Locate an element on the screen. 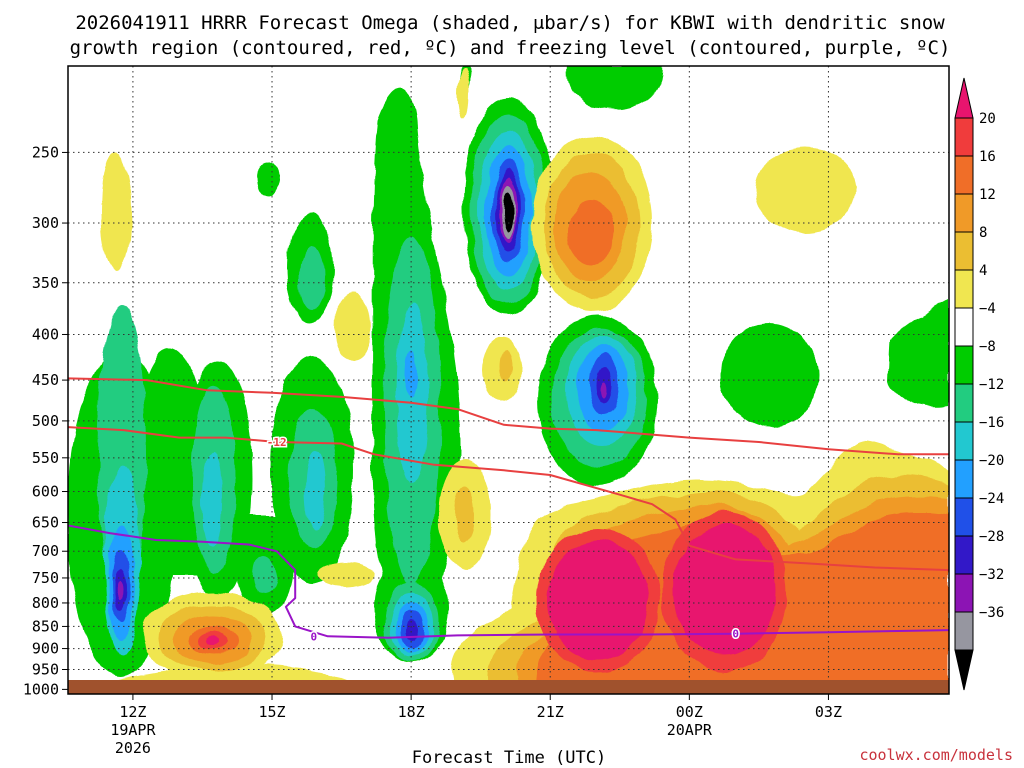 The height and width of the screenshot is (768, 1024). y-tick-label: 250 is located at coordinates (45, 152).